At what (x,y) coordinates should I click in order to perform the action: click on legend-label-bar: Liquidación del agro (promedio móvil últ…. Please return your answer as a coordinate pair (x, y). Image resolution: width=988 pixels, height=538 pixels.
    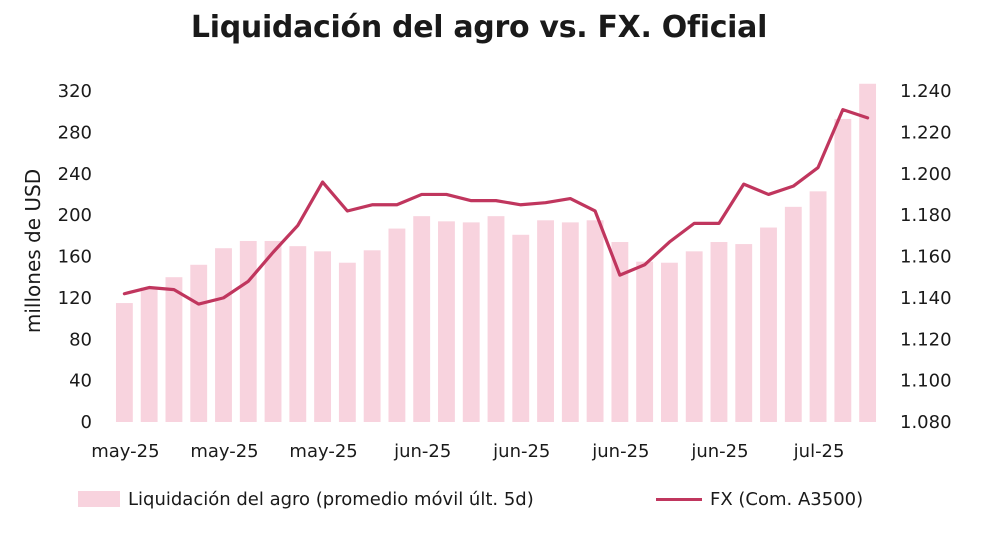
    Looking at the image, I should click on (331, 499).